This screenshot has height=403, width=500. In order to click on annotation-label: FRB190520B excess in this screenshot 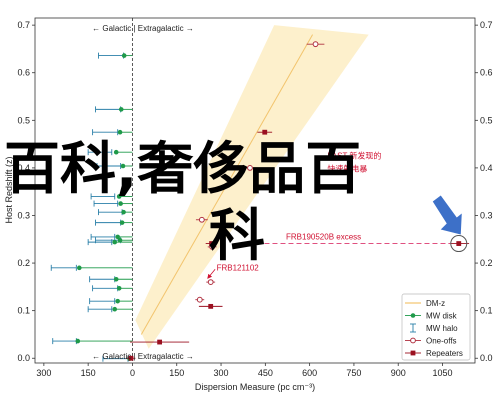, I will do `click(323, 236)`.